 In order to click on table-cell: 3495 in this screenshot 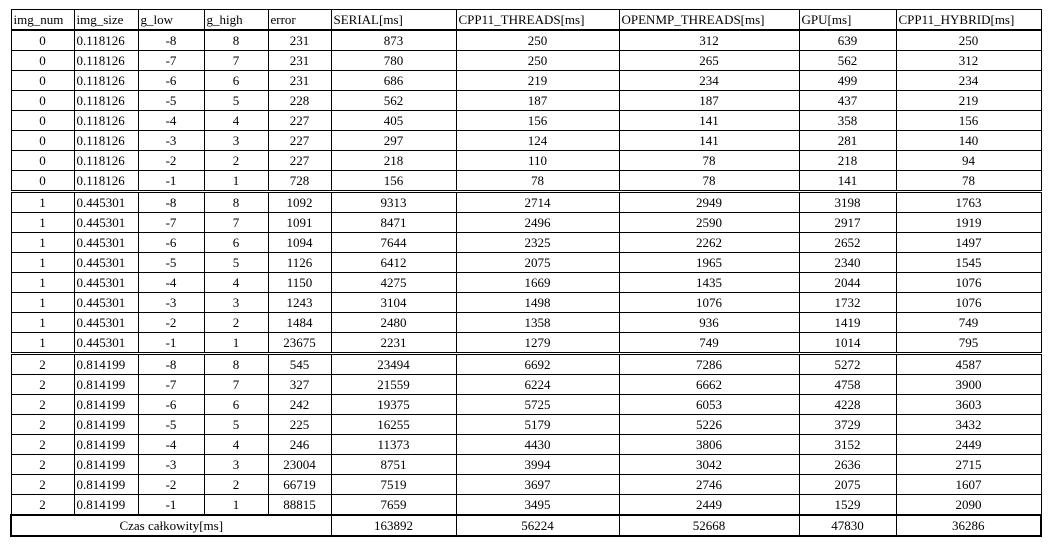, I will do `click(537, 505)`.